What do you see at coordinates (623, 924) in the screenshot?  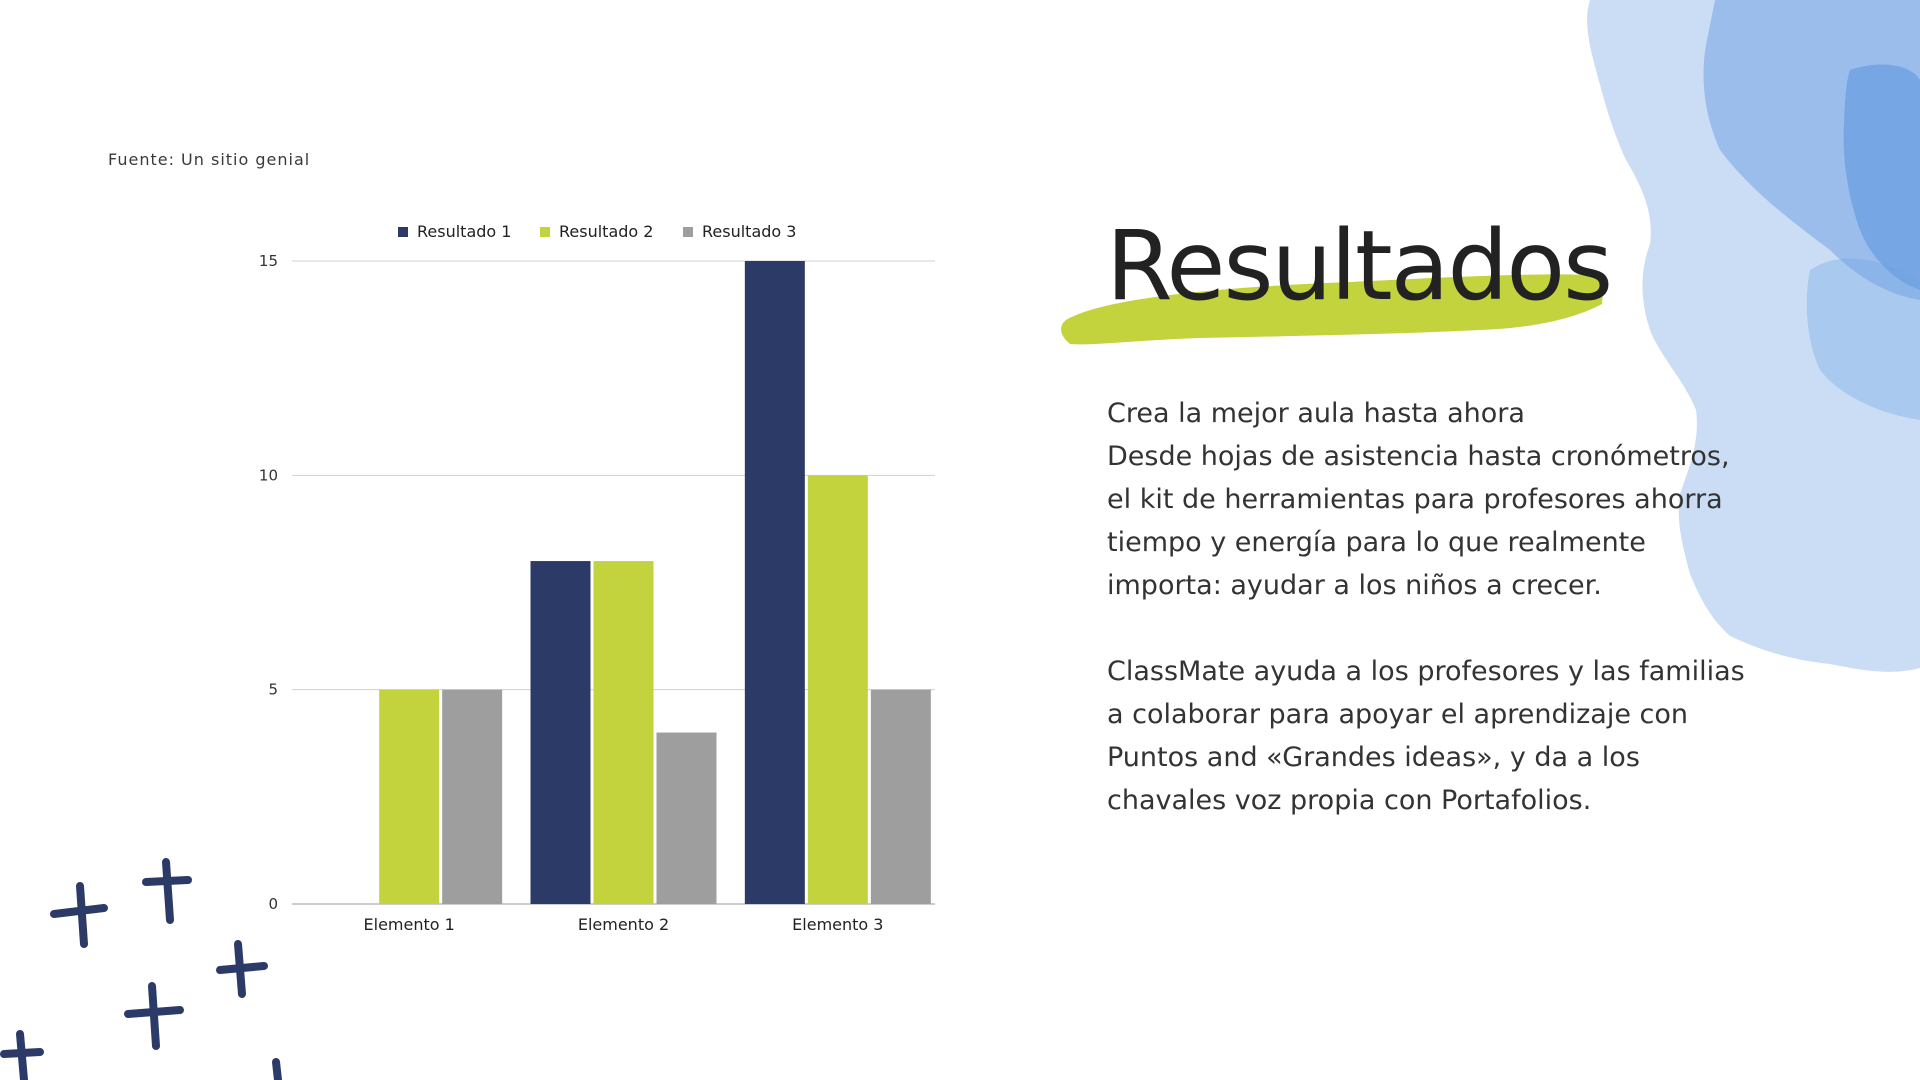 I see `x-tick-label: Elemento 2` at bounding box center [623, 924].